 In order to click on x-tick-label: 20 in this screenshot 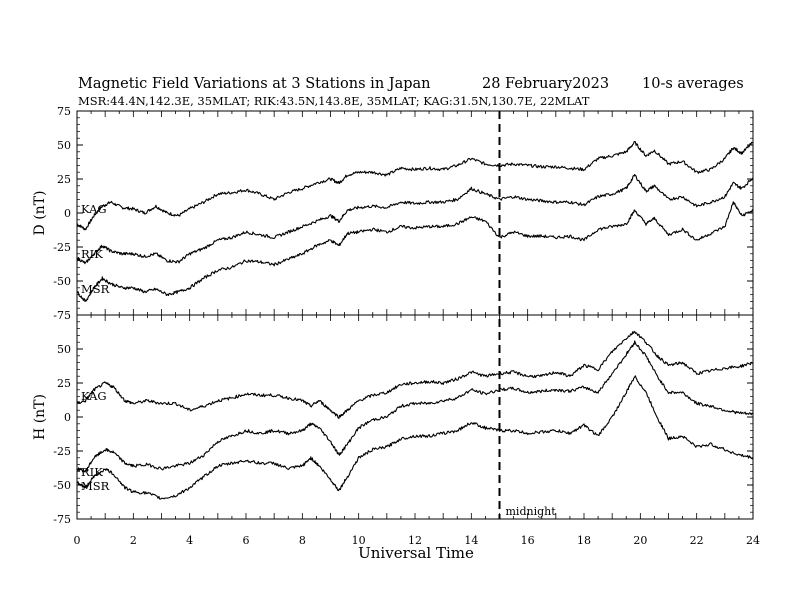, I will do `click(640, 540)`.